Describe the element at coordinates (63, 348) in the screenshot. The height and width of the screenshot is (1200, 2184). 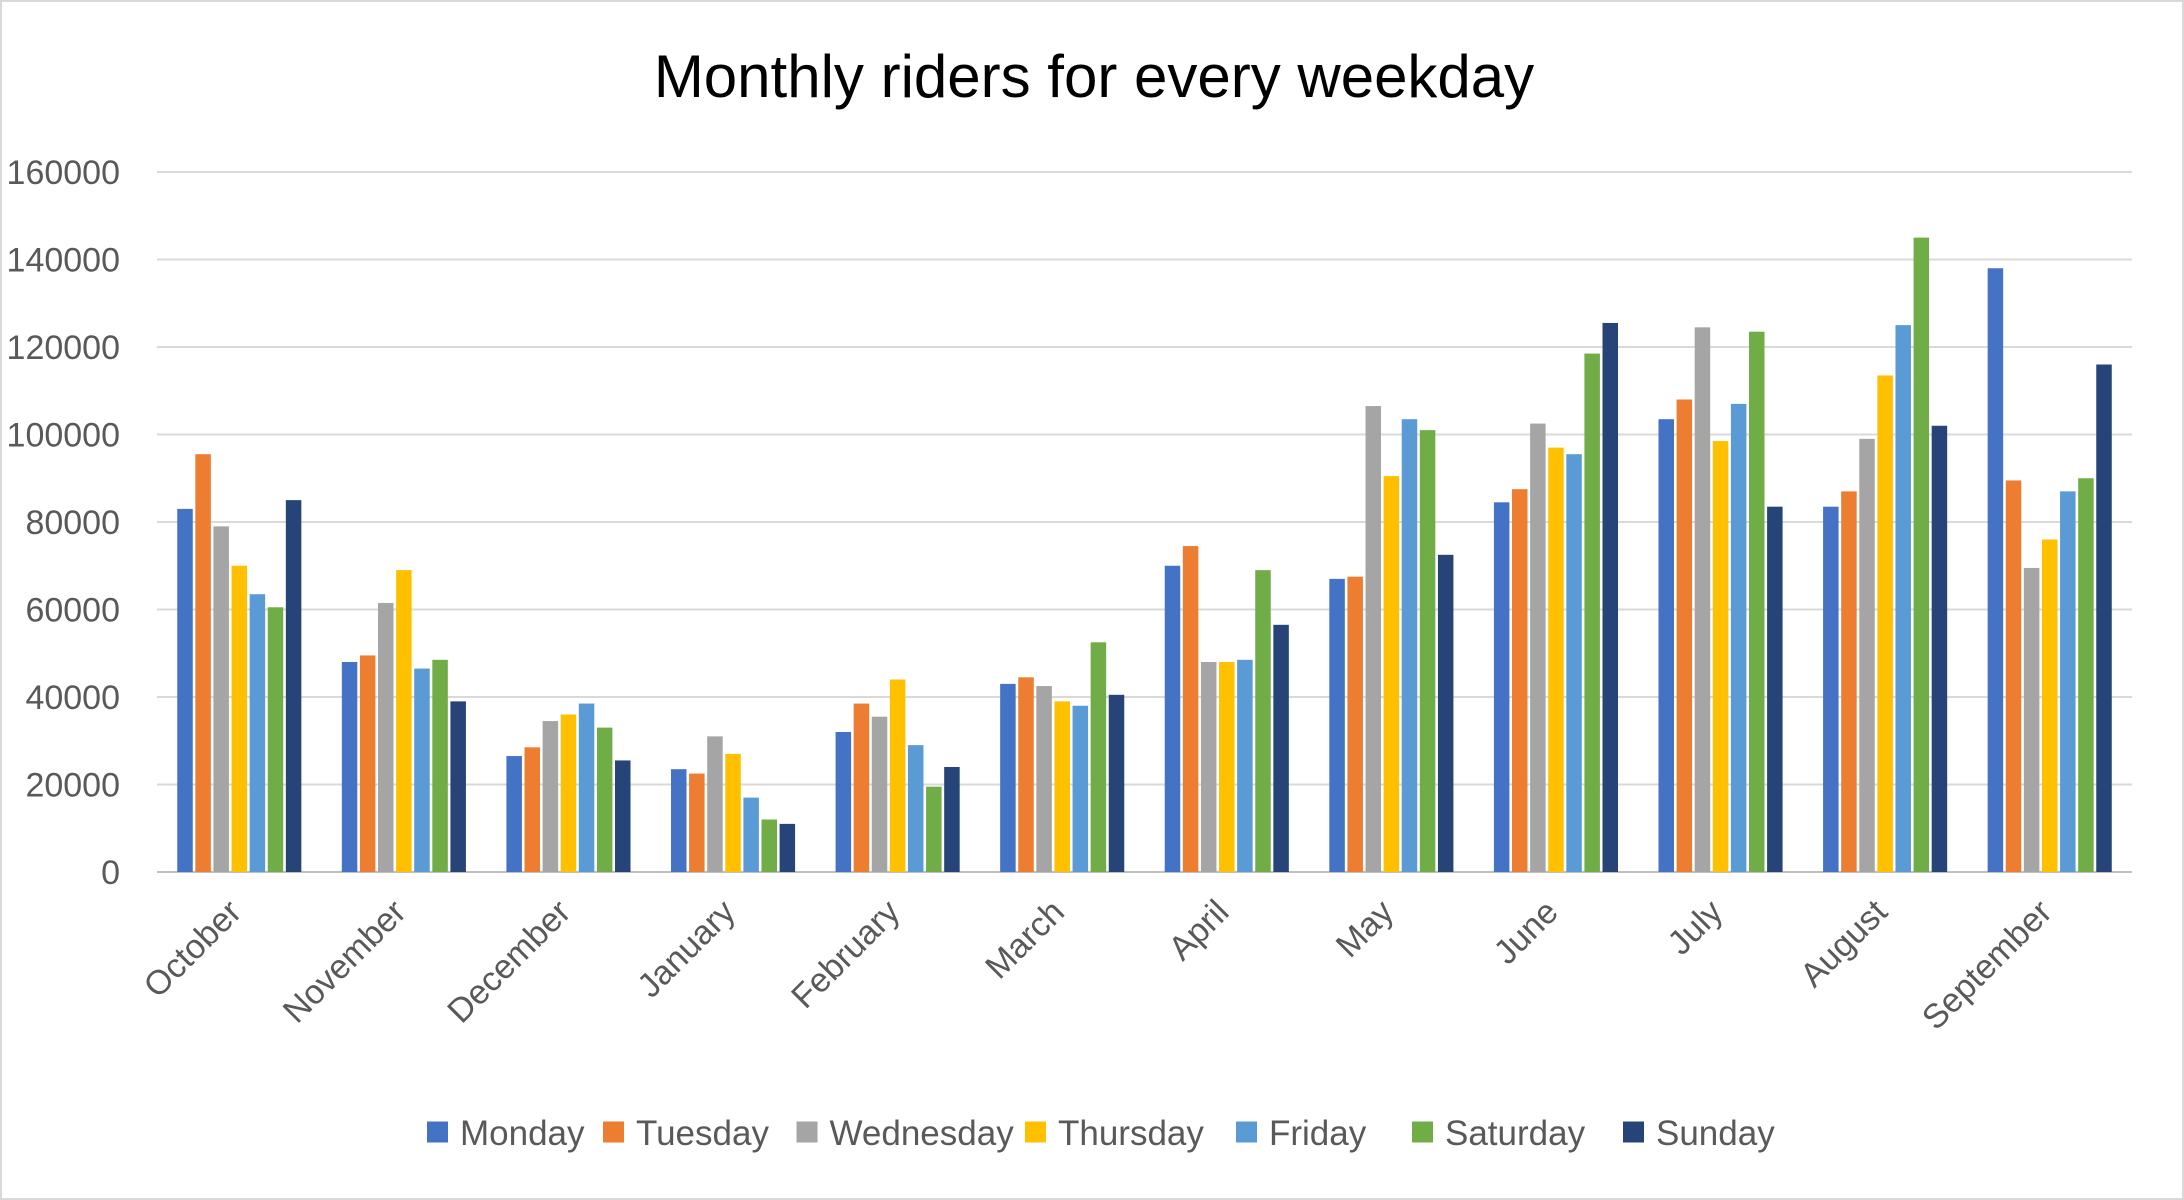
I see `y-tick-label: 120000` at that location.